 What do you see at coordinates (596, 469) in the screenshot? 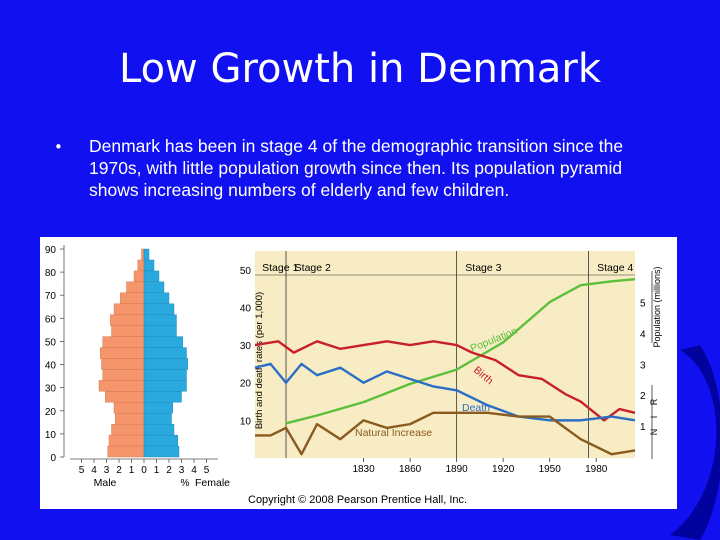
I see `x-tick: 1980` at bounding box center [596, 469].